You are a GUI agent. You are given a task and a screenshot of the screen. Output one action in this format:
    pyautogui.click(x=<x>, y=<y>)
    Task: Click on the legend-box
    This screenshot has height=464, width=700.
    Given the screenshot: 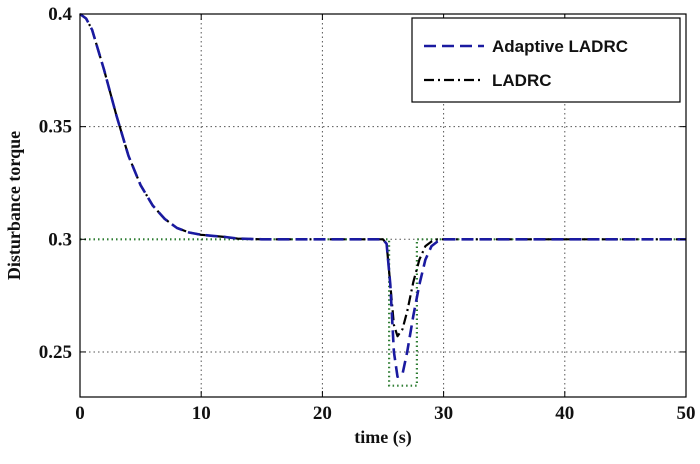 What is the action you would take?
    pyautogui.click(x=546, y=60)
    